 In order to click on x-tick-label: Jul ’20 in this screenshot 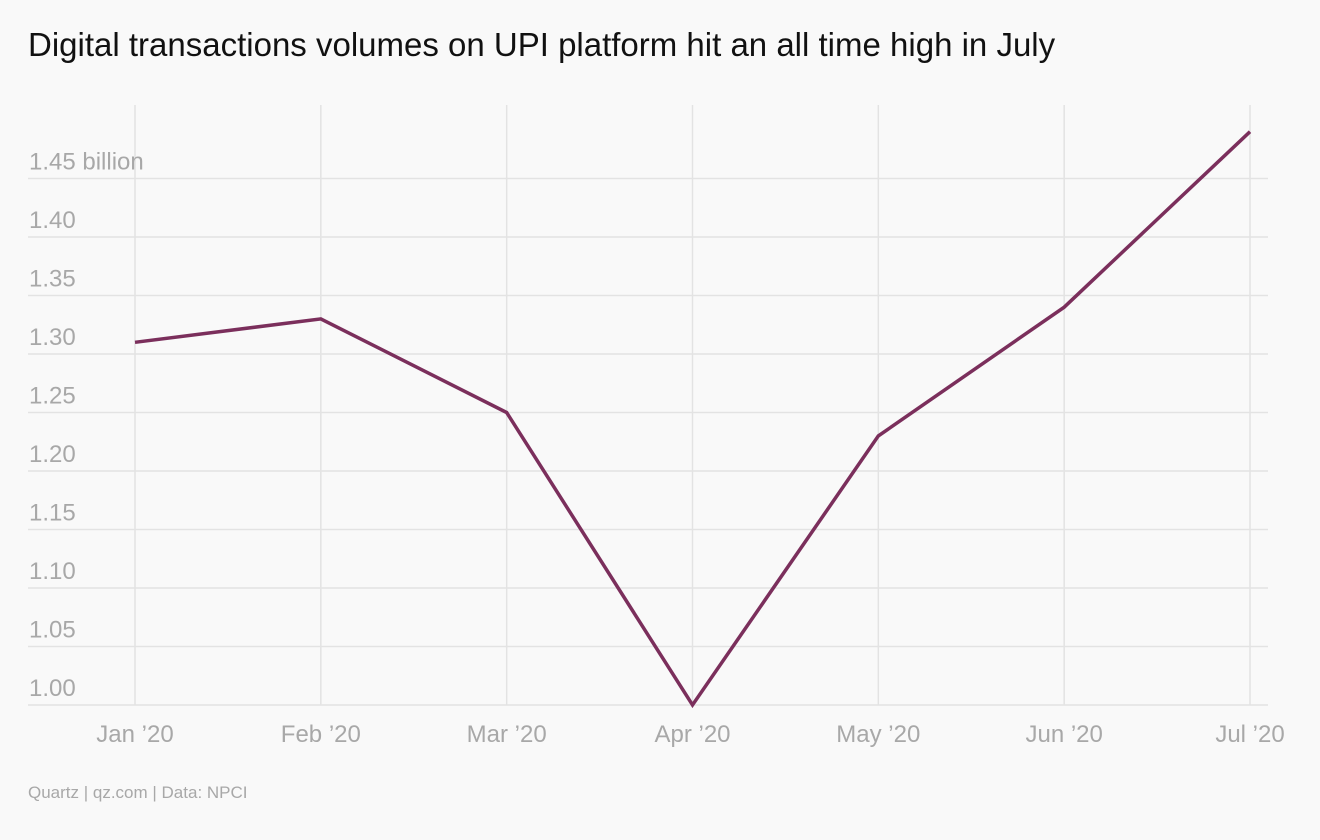, I will do `click(1249, 734)`.